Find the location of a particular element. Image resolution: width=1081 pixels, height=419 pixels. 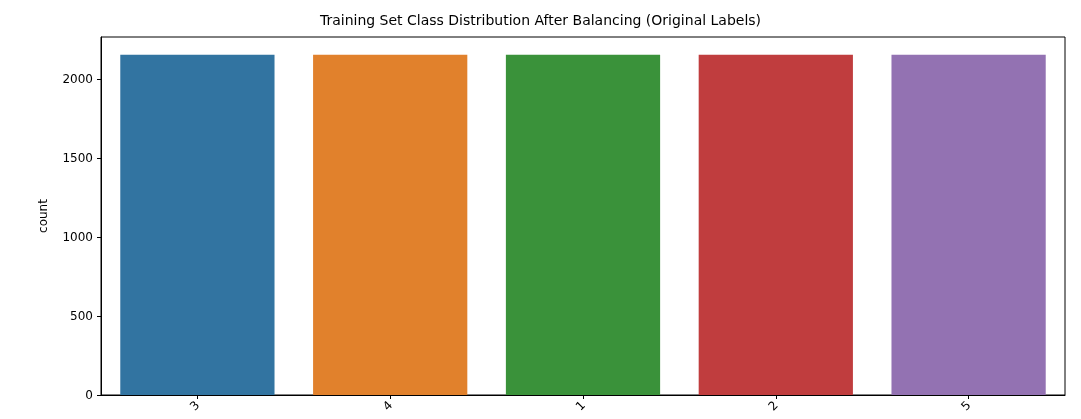

x-tick-label: 4 is located at coordinates (387, 406).